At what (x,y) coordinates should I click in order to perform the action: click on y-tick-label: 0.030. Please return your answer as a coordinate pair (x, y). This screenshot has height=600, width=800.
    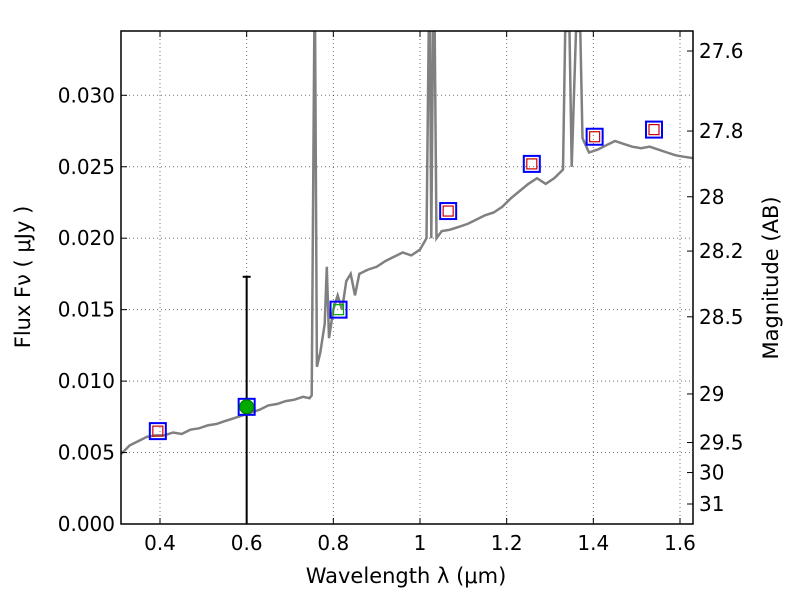
    Looking at the image, I should click on (86, 95).